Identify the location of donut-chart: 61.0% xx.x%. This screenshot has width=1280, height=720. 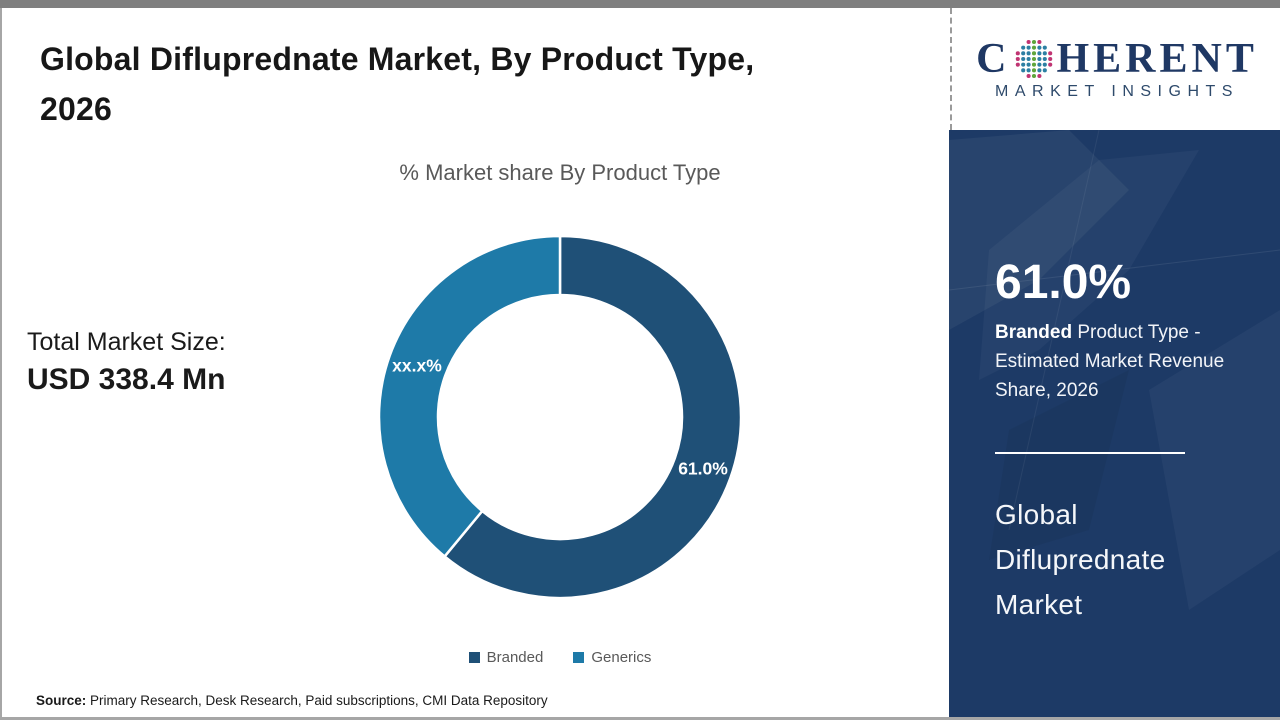
(560, 417).